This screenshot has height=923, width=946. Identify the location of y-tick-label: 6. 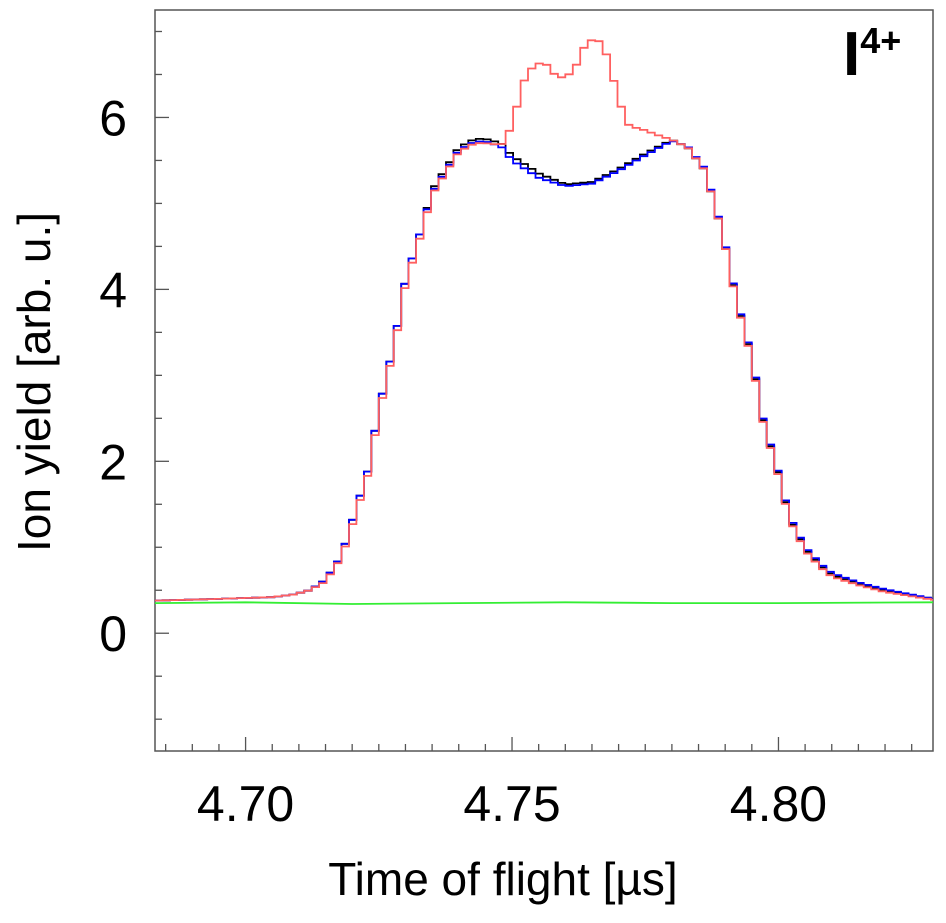
(113, 118).